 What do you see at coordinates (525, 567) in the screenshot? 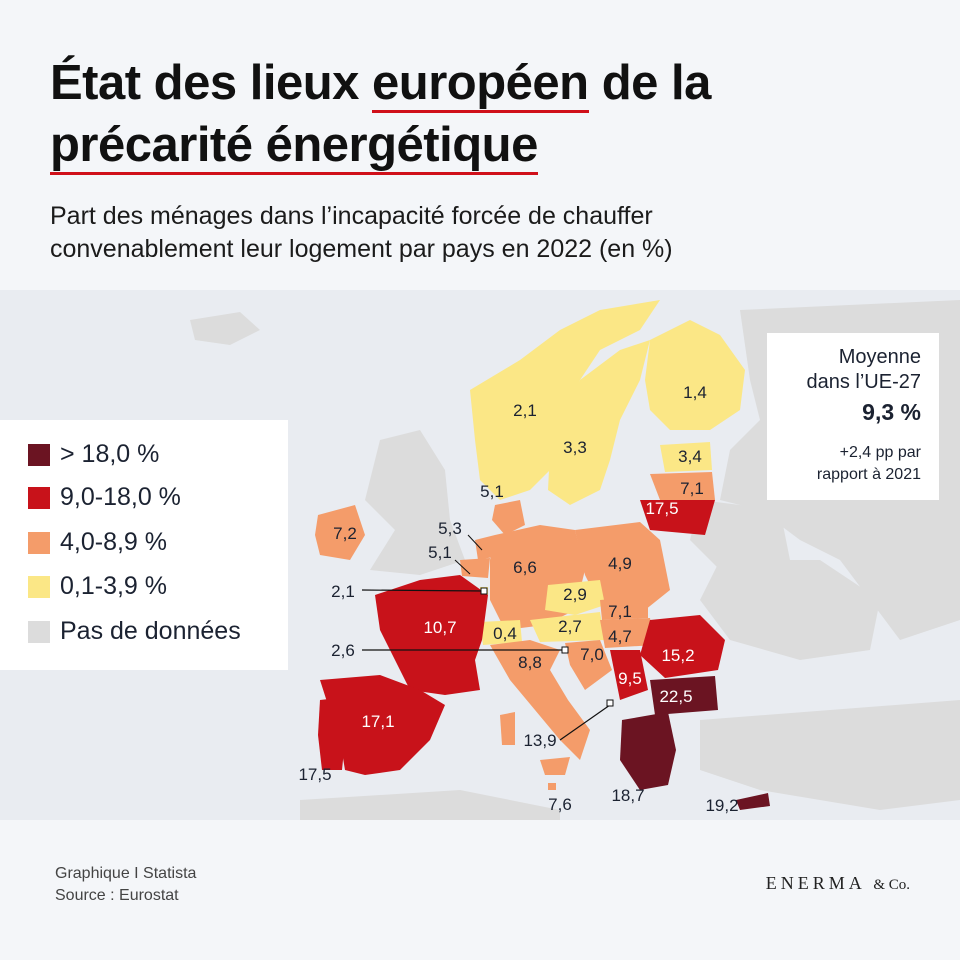
I see `label-germany: 6,6` at bounding box center [525, 567].